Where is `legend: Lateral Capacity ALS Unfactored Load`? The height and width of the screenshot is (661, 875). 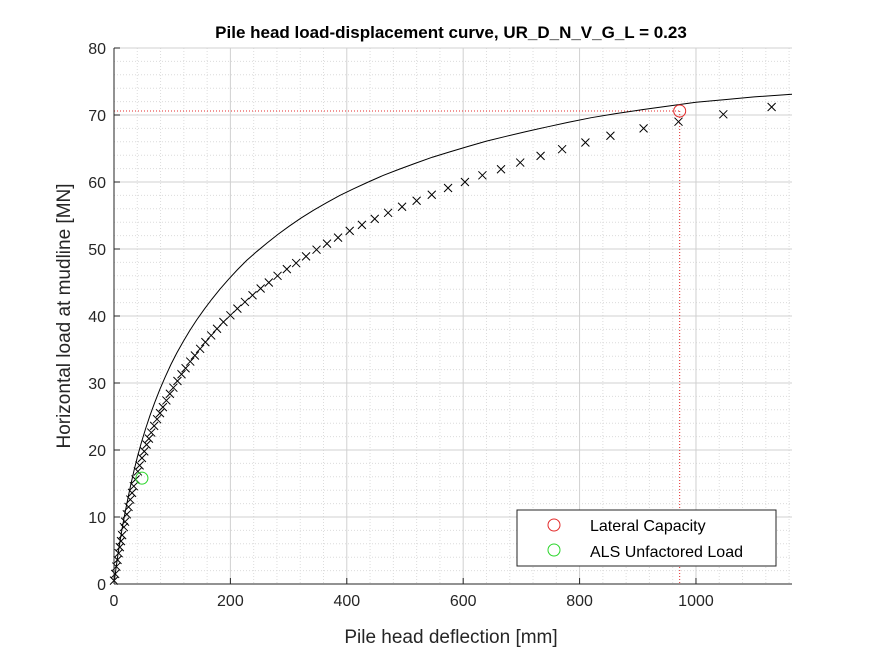
legend: Lateral Capacity ALS Unfactored Load is located at coordinates (646, 538).